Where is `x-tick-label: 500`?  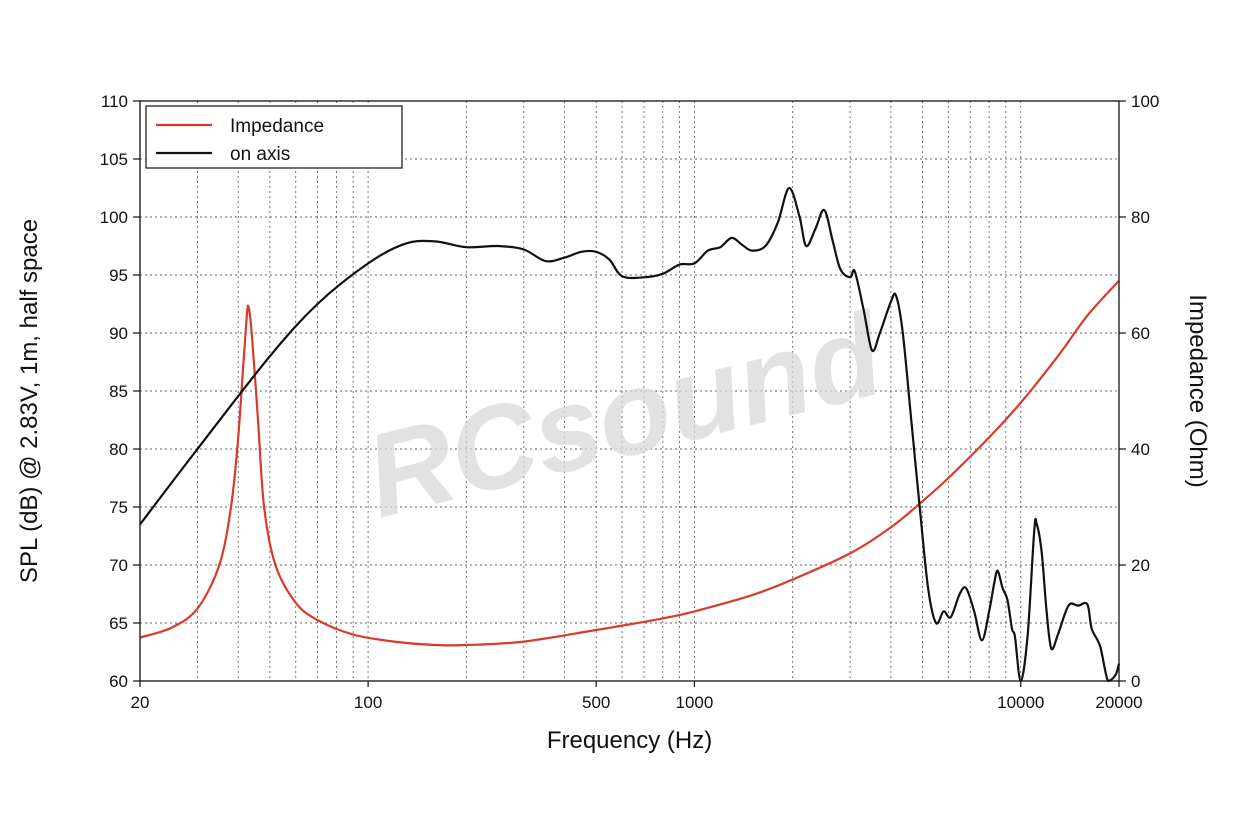
x-tick-label: 500 is located at coordinates (596, 702).